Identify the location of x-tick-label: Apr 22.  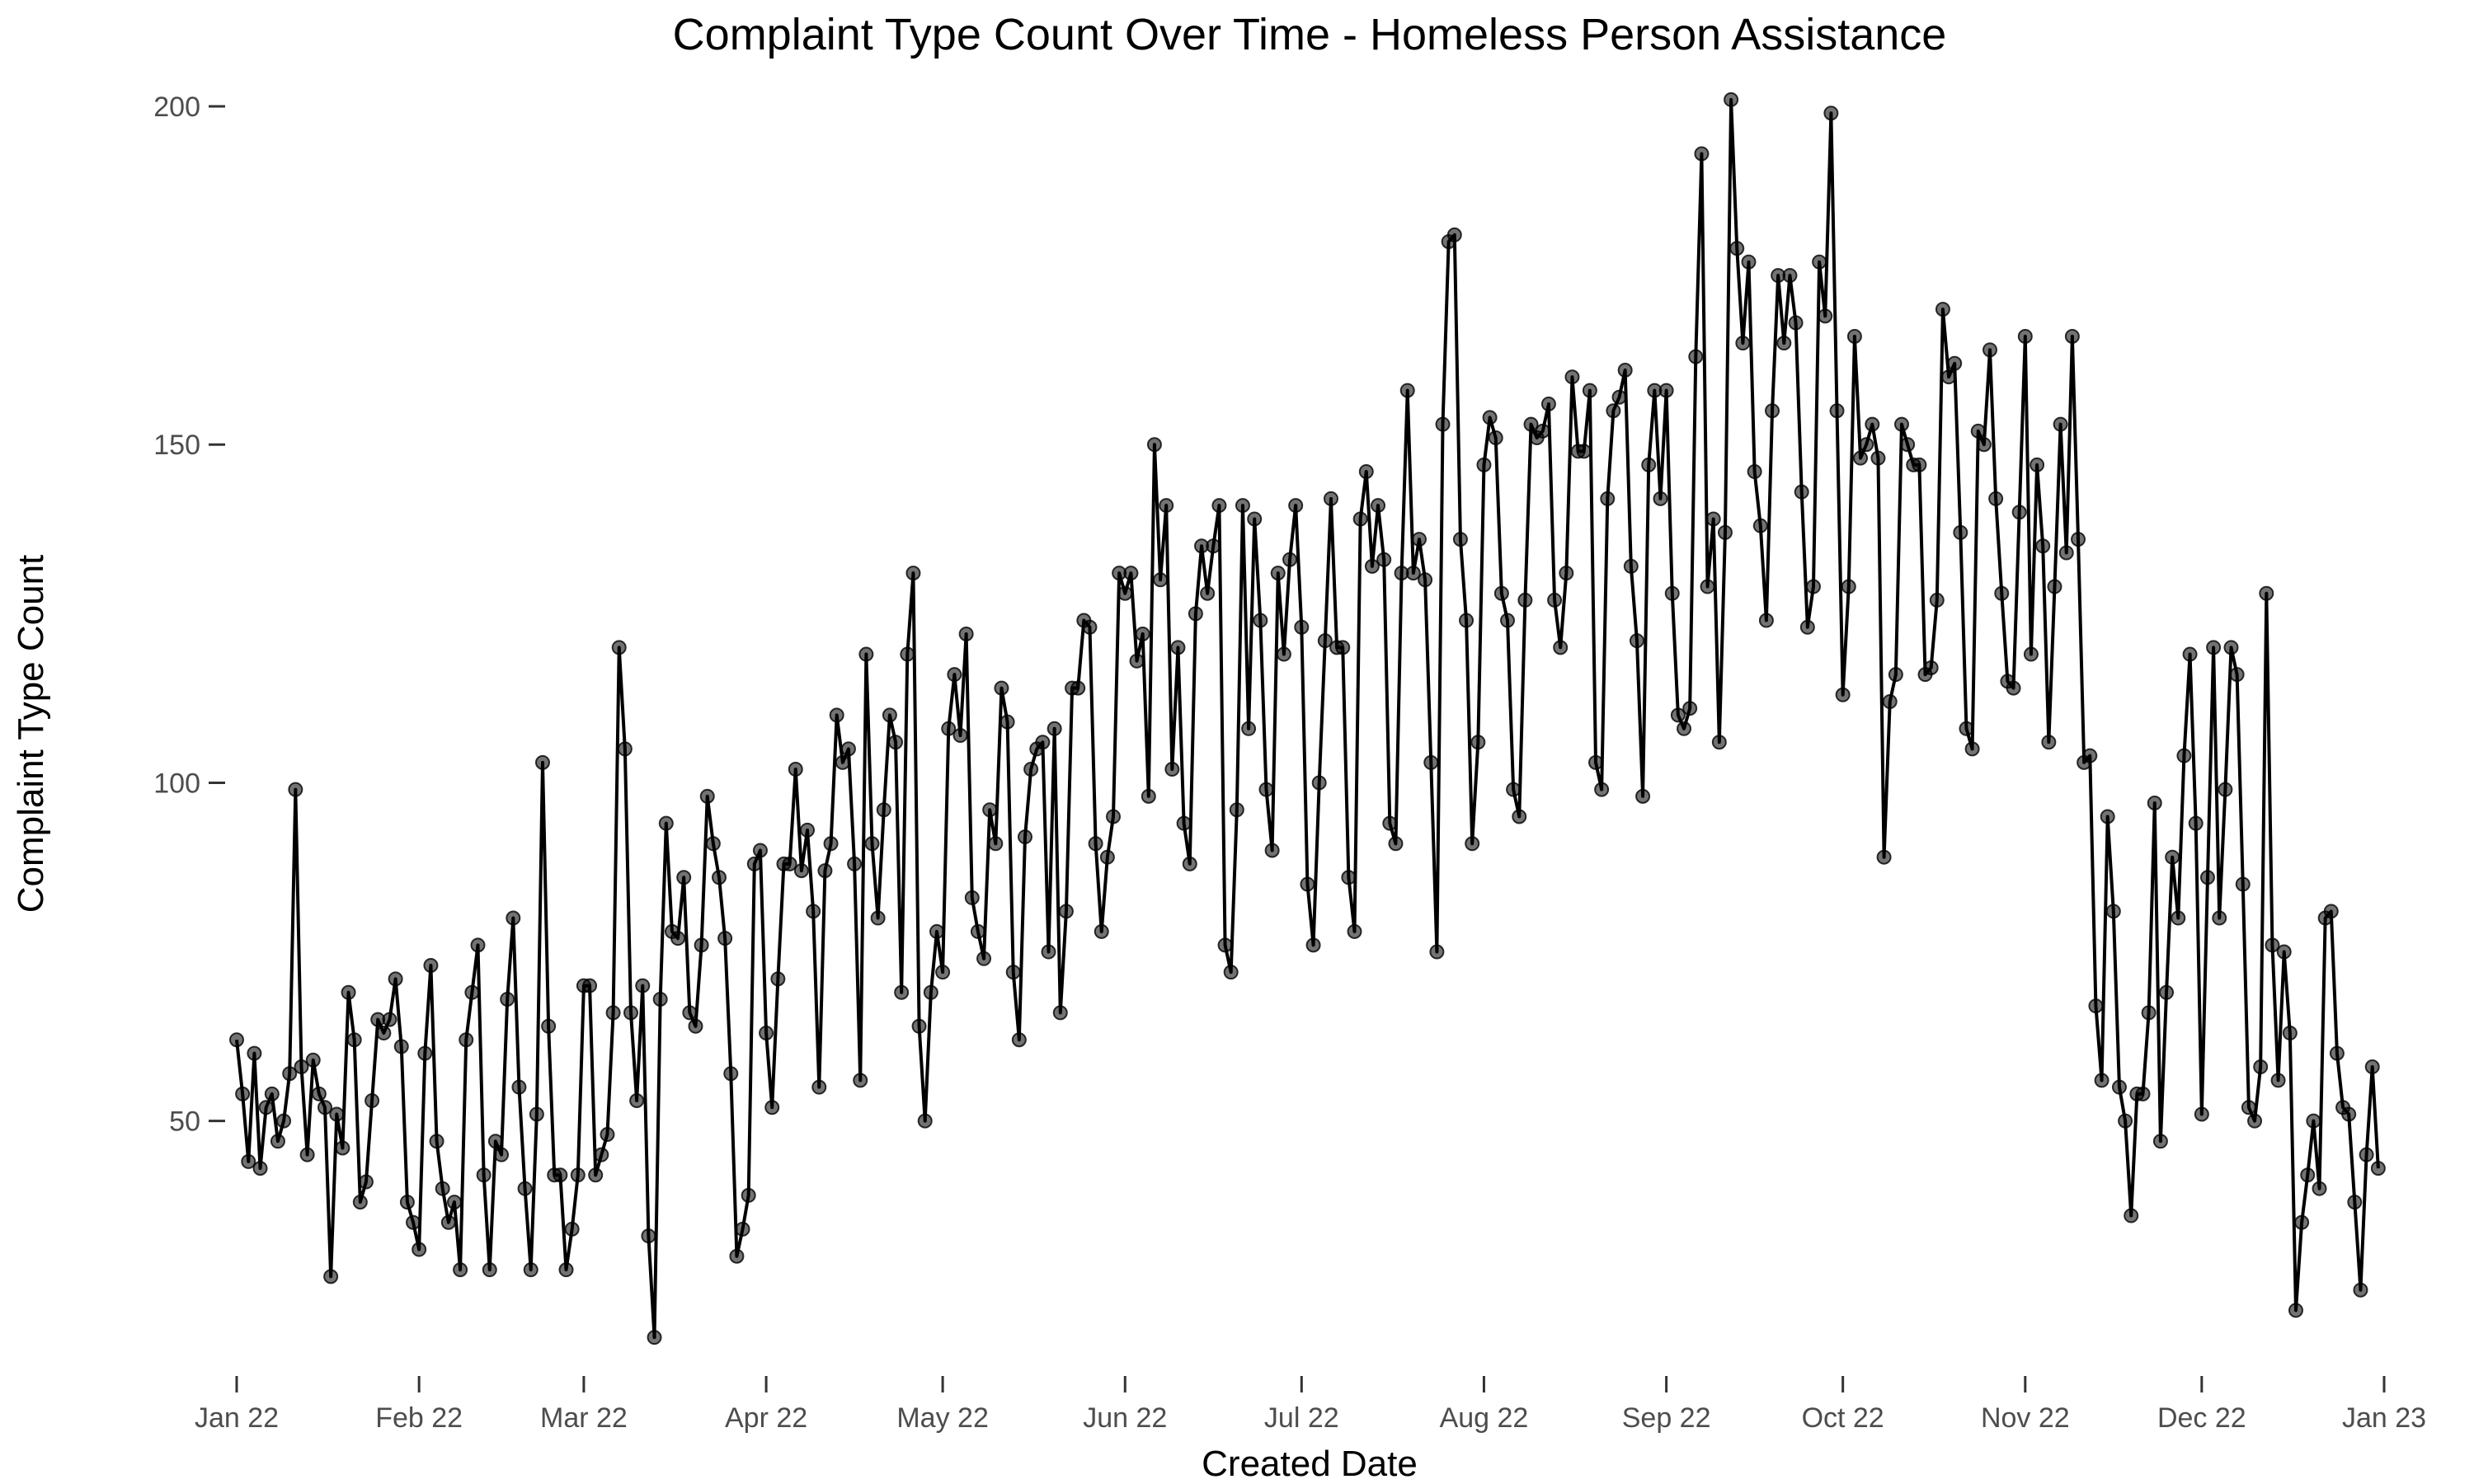
(766, 1418).